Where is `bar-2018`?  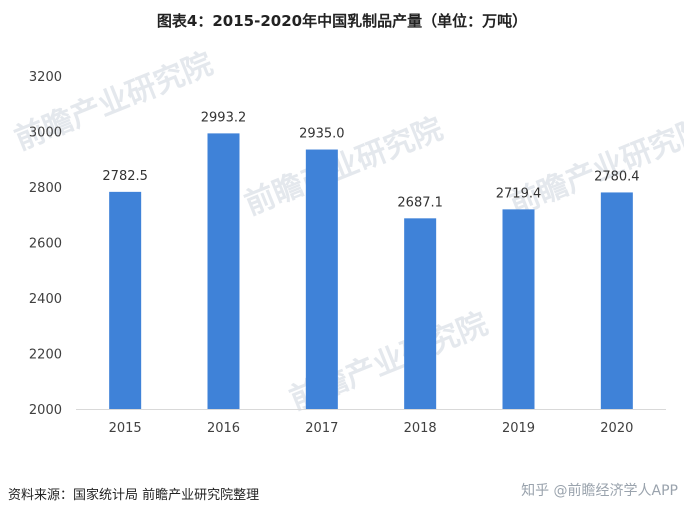 bar-2018 is located at coordinates (420, 313).